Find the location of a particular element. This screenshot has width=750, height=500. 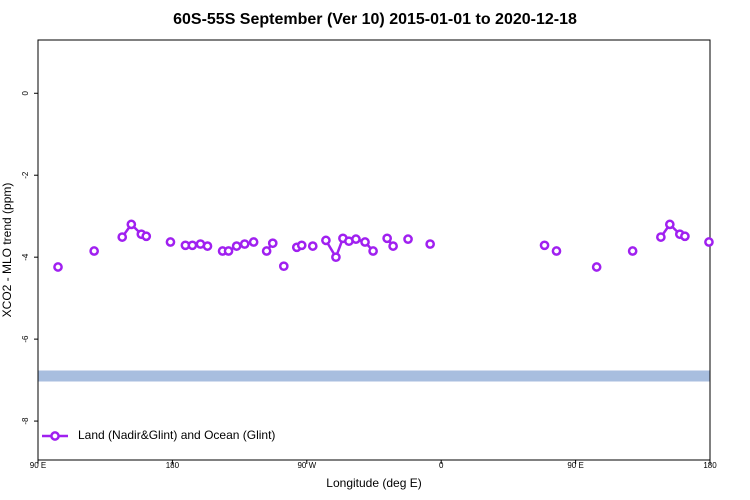

y-tick-label: -8 is located at coordinates (25, 421).